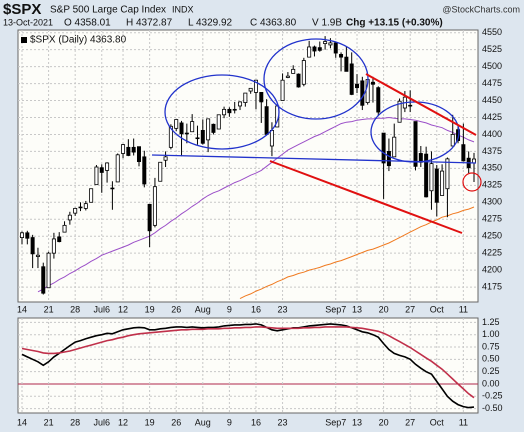 The width and height of the screenshot is (524, 432). I want to click on y-tick-label: 4375, so click(492, 151).